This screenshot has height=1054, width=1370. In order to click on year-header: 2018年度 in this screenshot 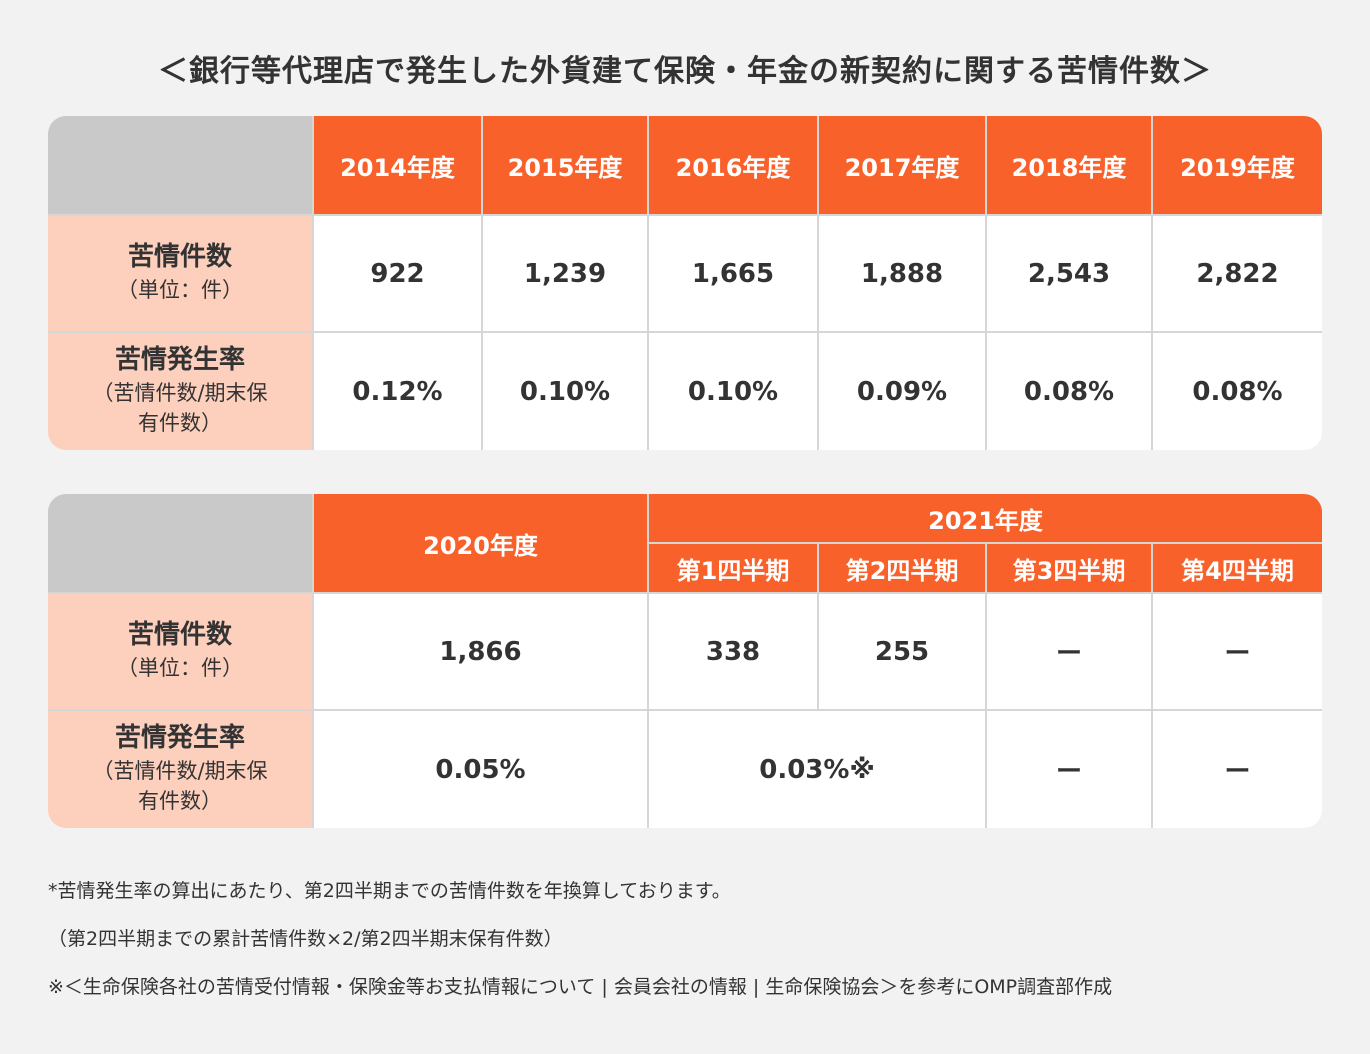, I will do `click(1070, 166)`.